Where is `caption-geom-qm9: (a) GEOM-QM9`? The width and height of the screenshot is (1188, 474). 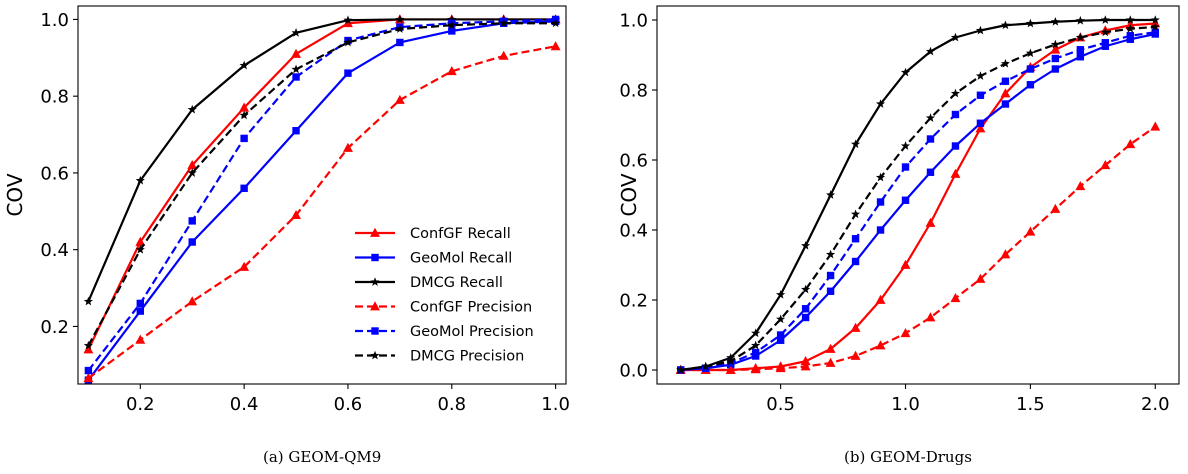 caption-geom-qm9: (a) GEOM-QM9 is located at coordinates (322, 457).